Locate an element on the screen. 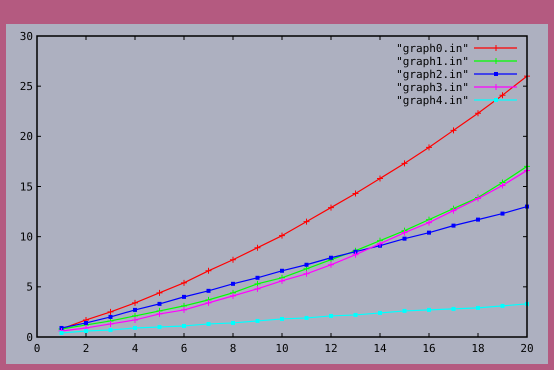  x-tick-label: 4 is located at coordinates (135, 348).